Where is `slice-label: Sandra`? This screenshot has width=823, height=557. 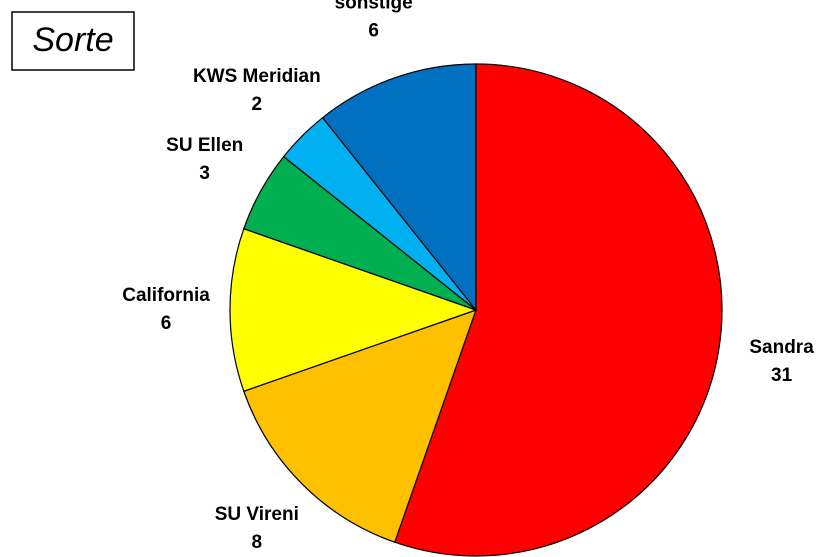
slice-label: Sandra is located at coordinates (781, 347).